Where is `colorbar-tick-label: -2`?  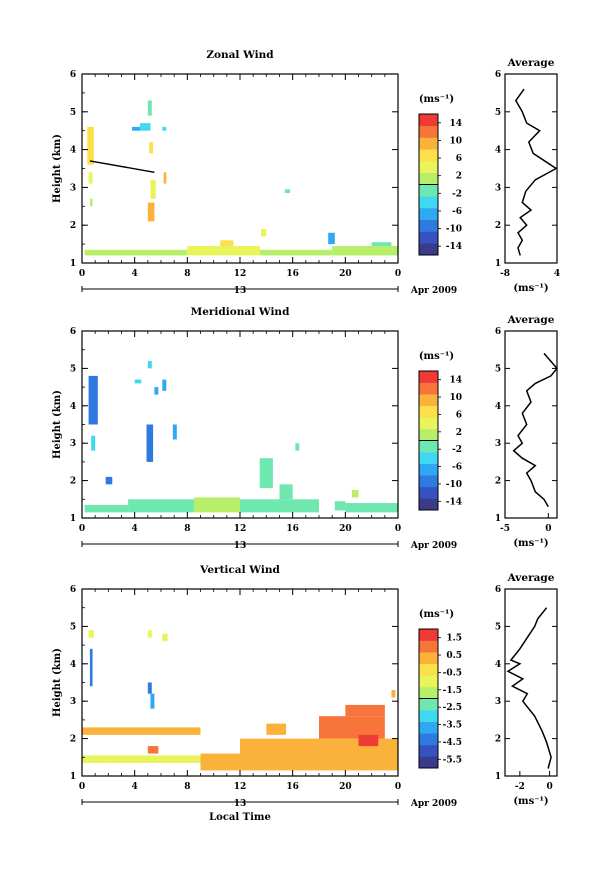
colorbar-tick-label: -2 is located at coordinates (457, 194).